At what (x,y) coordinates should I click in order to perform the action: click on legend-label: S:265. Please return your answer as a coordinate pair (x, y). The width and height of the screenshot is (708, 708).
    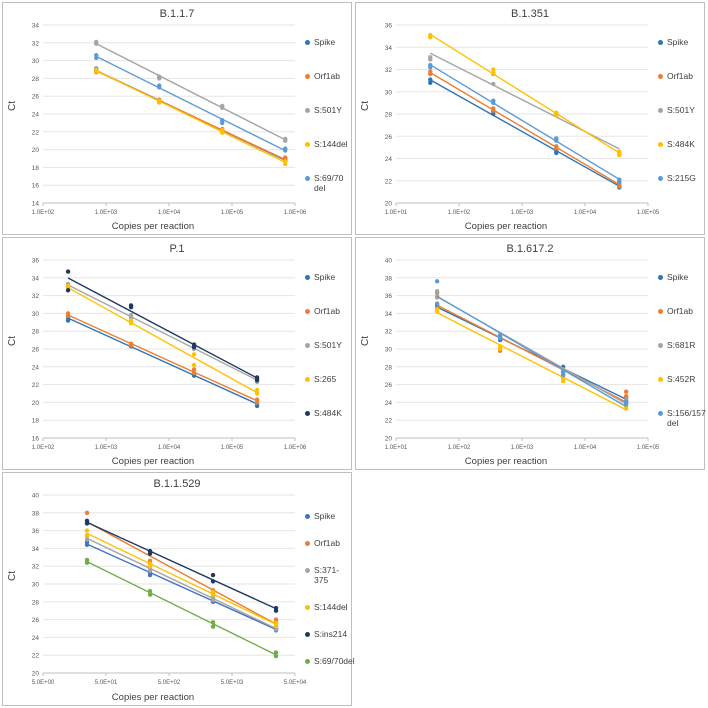
    Looking at the image, I should click on (325, 379).